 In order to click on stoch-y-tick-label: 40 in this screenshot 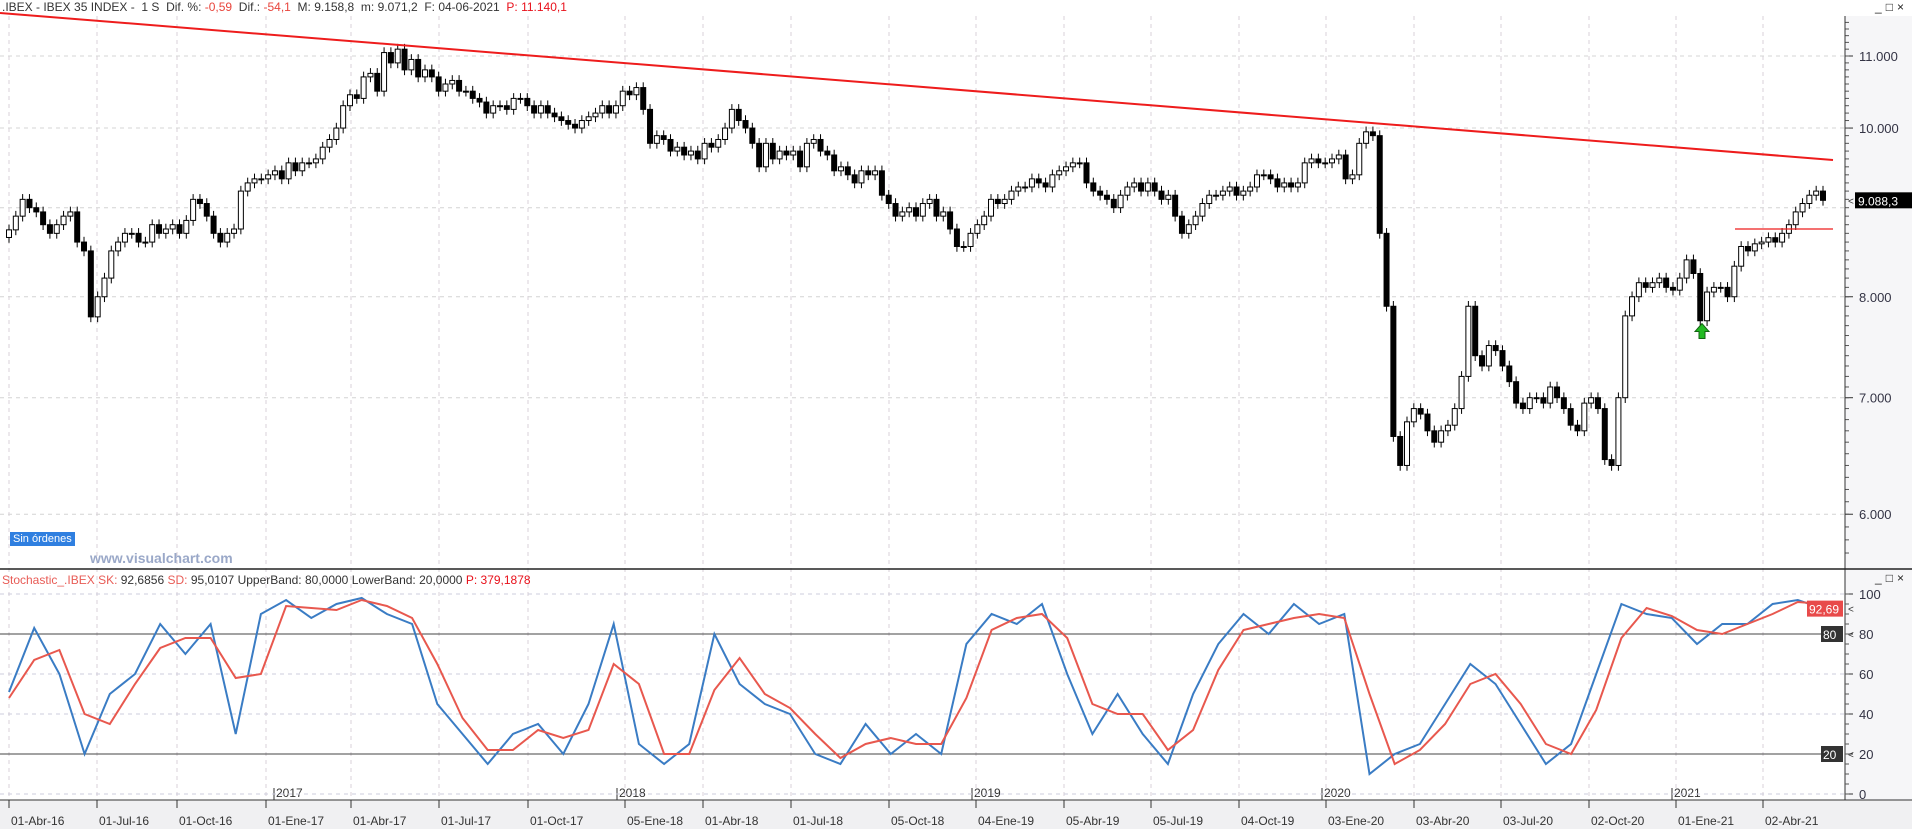, I will do `click(1866, 714)`.